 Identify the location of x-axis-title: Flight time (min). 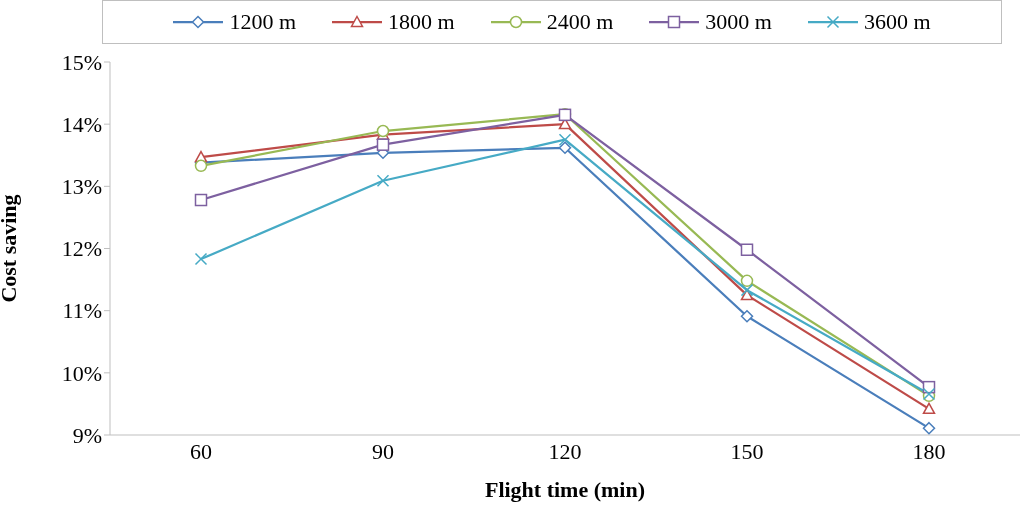
(565, 489).